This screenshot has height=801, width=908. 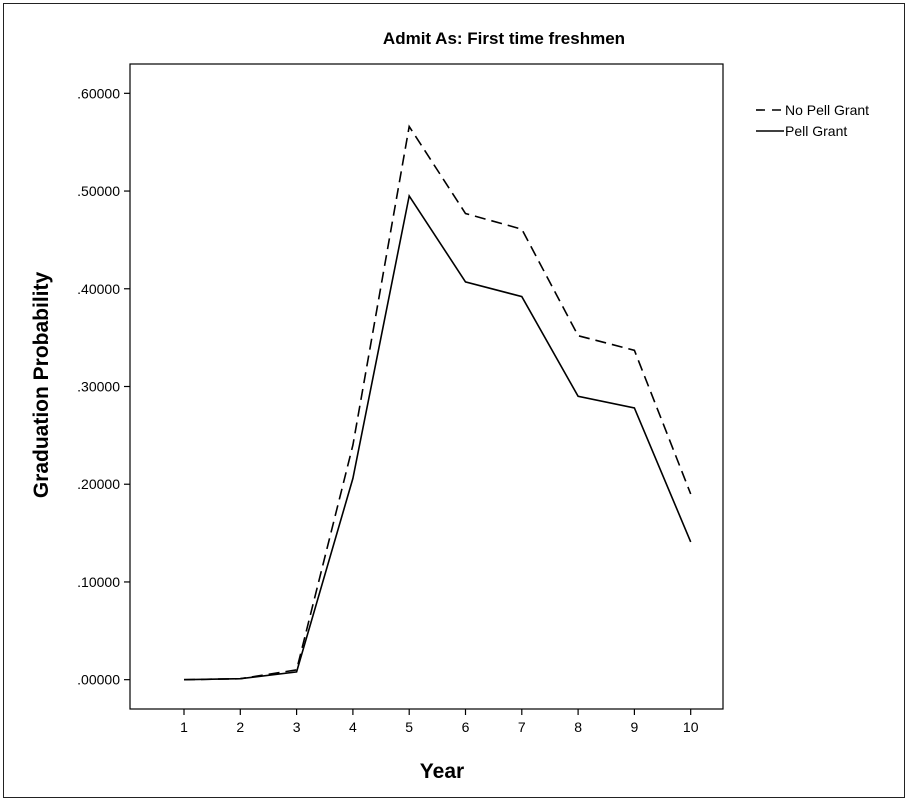 I want to click on x-tick-label: 4, so click(x=353, y=727).